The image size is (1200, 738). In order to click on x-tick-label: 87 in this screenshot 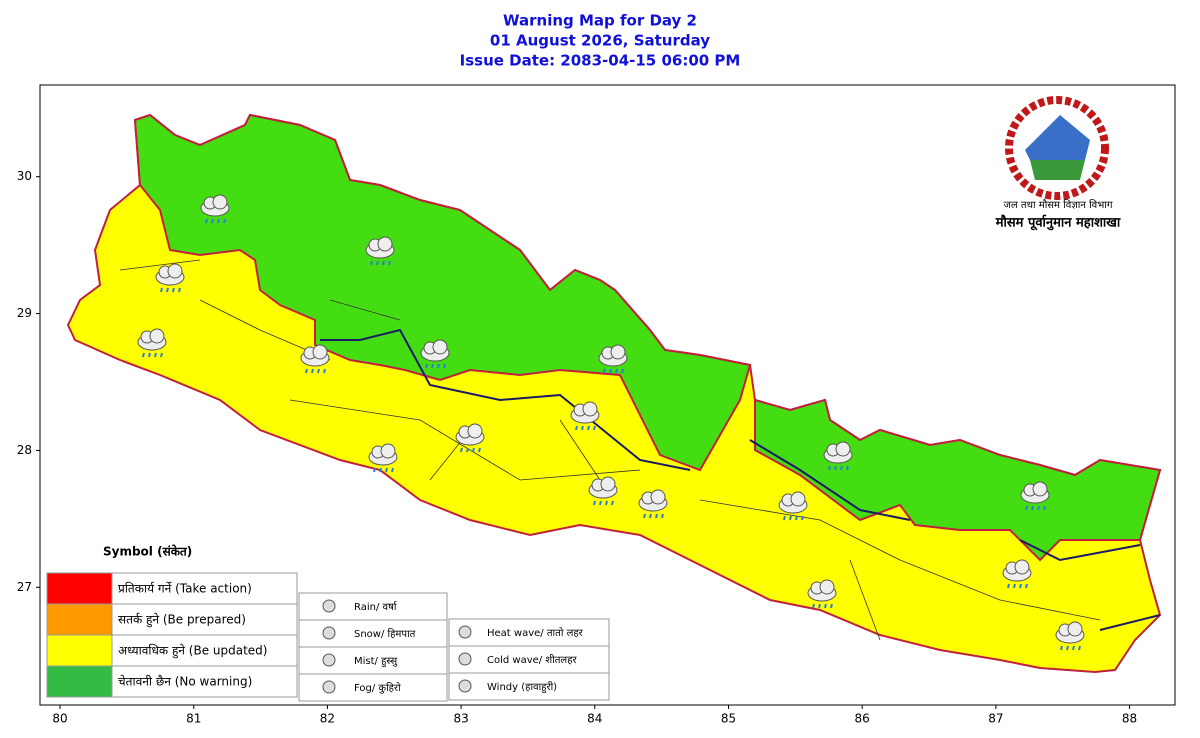, I will do `click(995, 719)`.